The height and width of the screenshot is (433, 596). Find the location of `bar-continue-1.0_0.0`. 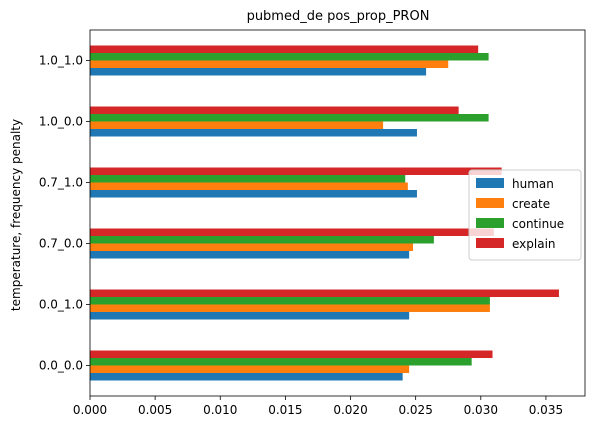

bar-continue-1.0_0.0 is located at coordinates (289, 118).